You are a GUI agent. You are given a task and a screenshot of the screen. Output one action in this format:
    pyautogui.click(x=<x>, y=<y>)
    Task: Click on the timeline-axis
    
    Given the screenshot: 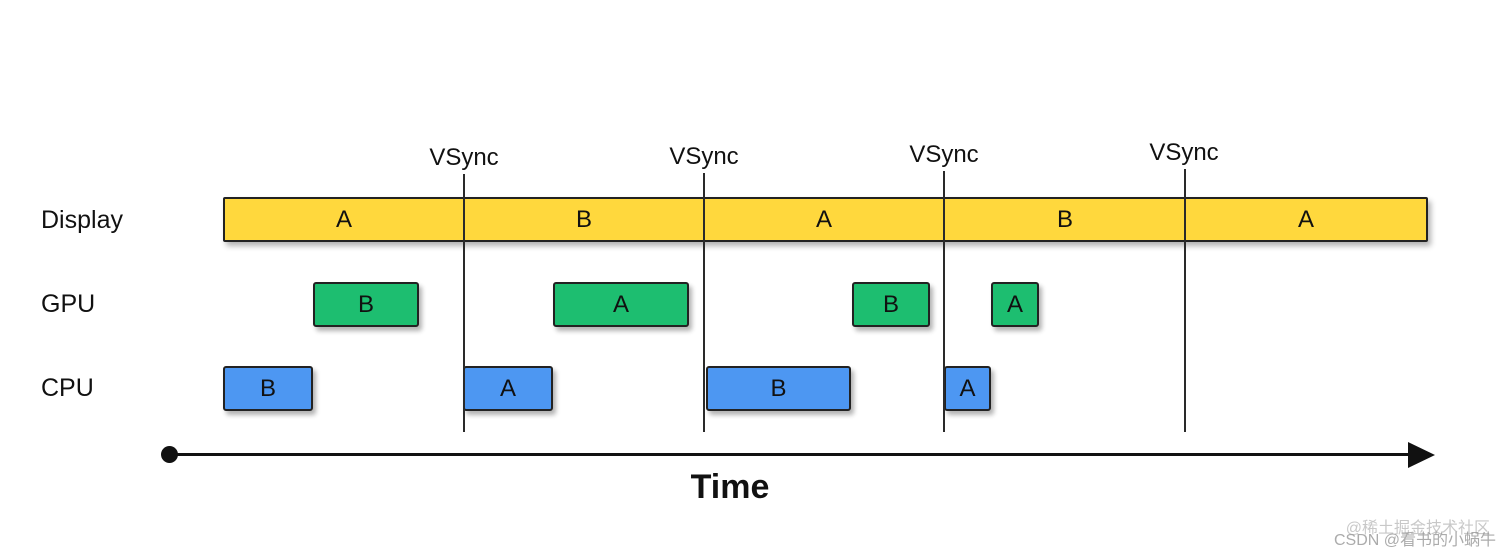 What is the action you would take?
    pyautogui.click(x=792, y=454)
    